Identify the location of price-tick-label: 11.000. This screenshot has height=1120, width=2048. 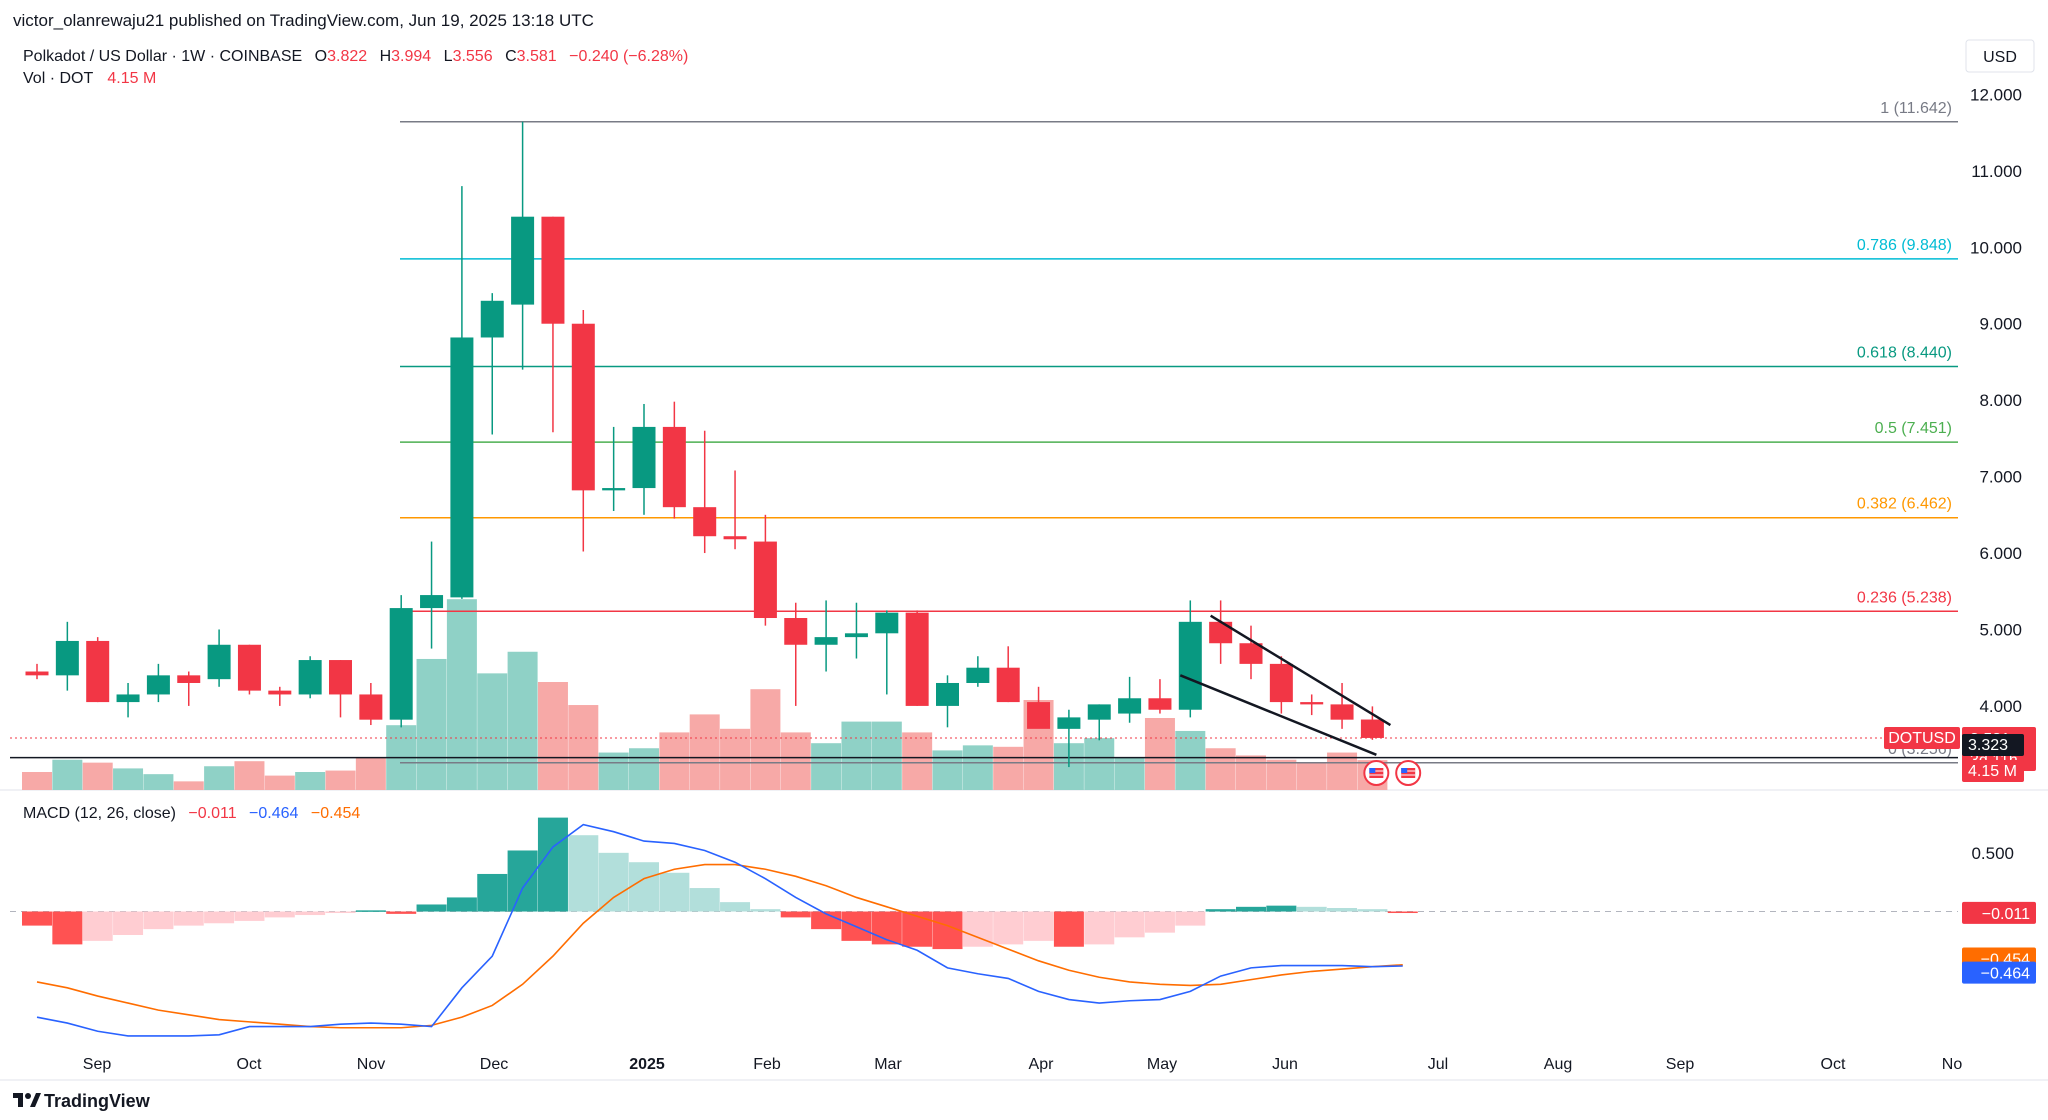
(1996, 171).